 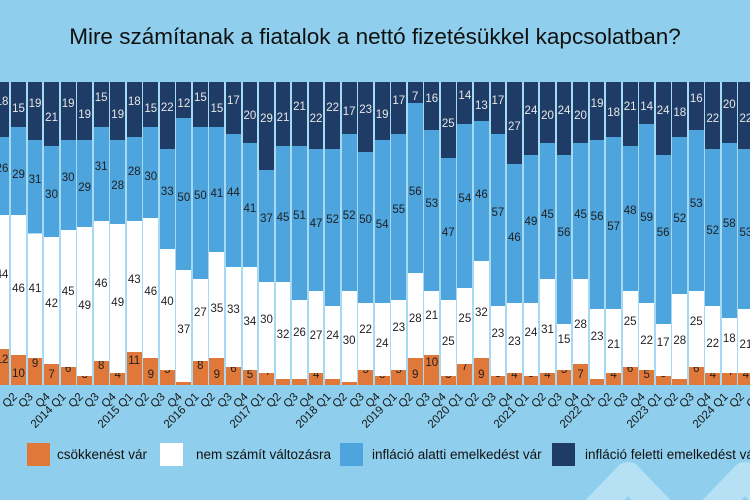 I want to click on x-axis-tick-label: 2023 Q1, so click(x=644, y=411).